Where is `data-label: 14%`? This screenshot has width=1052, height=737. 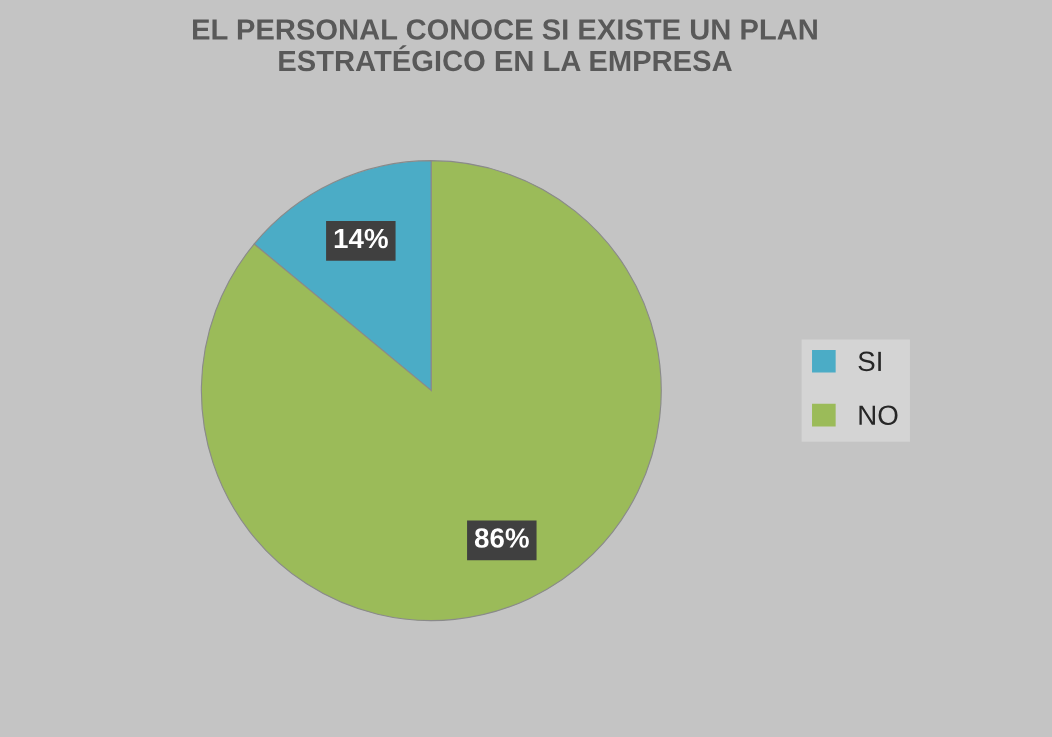
data-label: 14% is located at coordinates (361, 238).